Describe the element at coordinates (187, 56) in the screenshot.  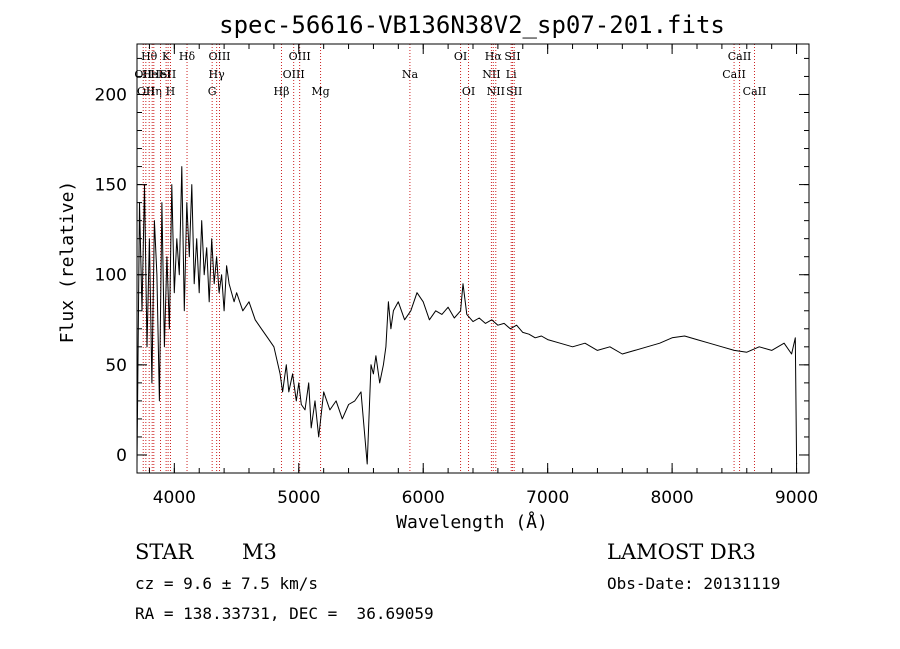
I see `line-marker-label: Hδ` at that location.